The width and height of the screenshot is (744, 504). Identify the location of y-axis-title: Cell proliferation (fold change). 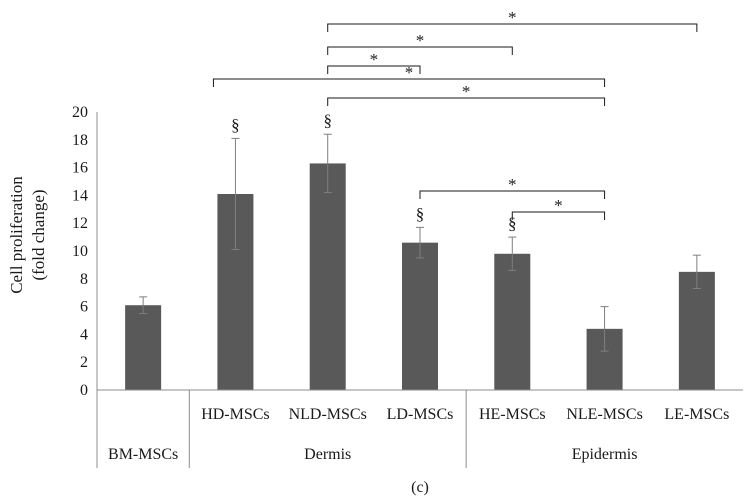
(27, 235).